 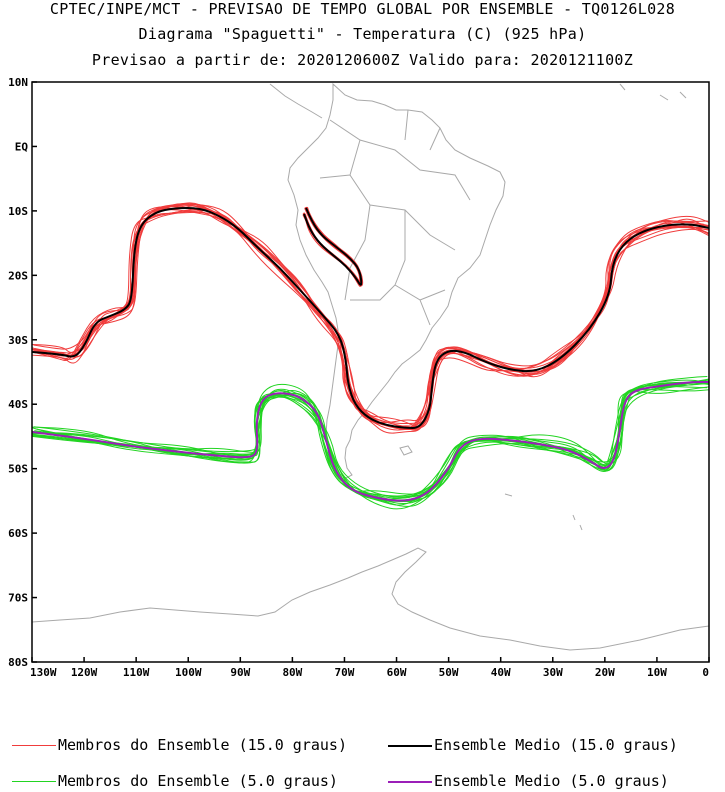 I want to click on legend-members-15: Membros do Ensemble (15.0 graus), so click(x=179, y=745).